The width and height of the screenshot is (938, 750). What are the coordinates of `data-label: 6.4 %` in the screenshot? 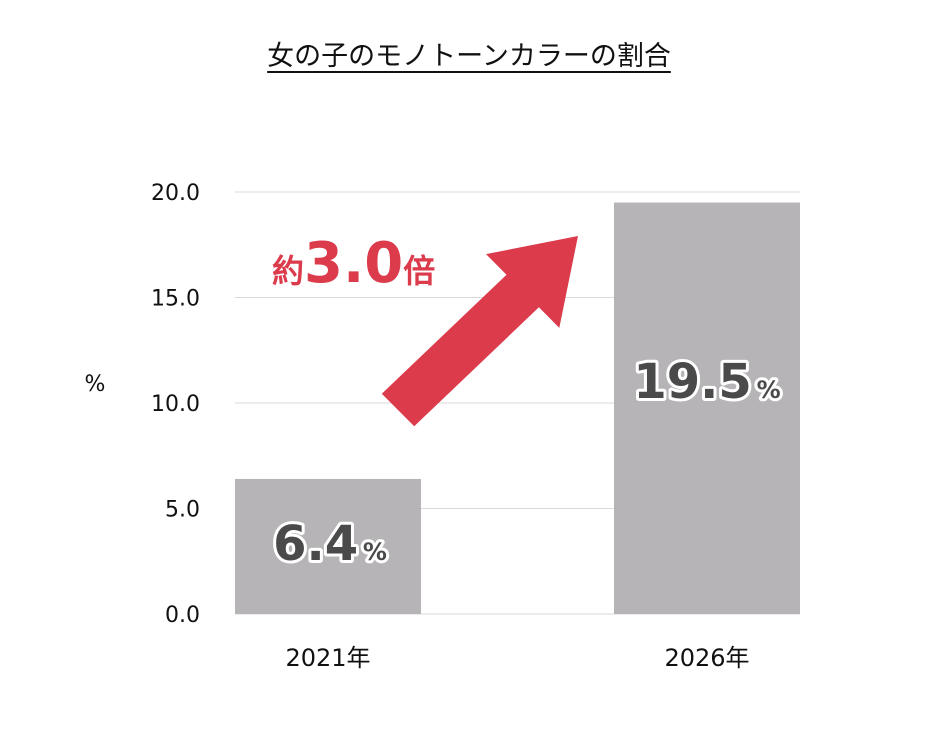 It's located at (330, 544).